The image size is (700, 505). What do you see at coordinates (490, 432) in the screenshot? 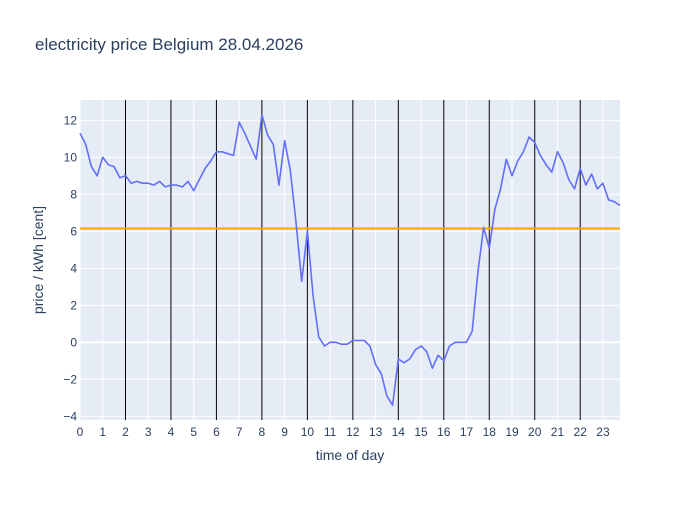
I see `x-tick-label: 18` at bounding box center [490, 432].